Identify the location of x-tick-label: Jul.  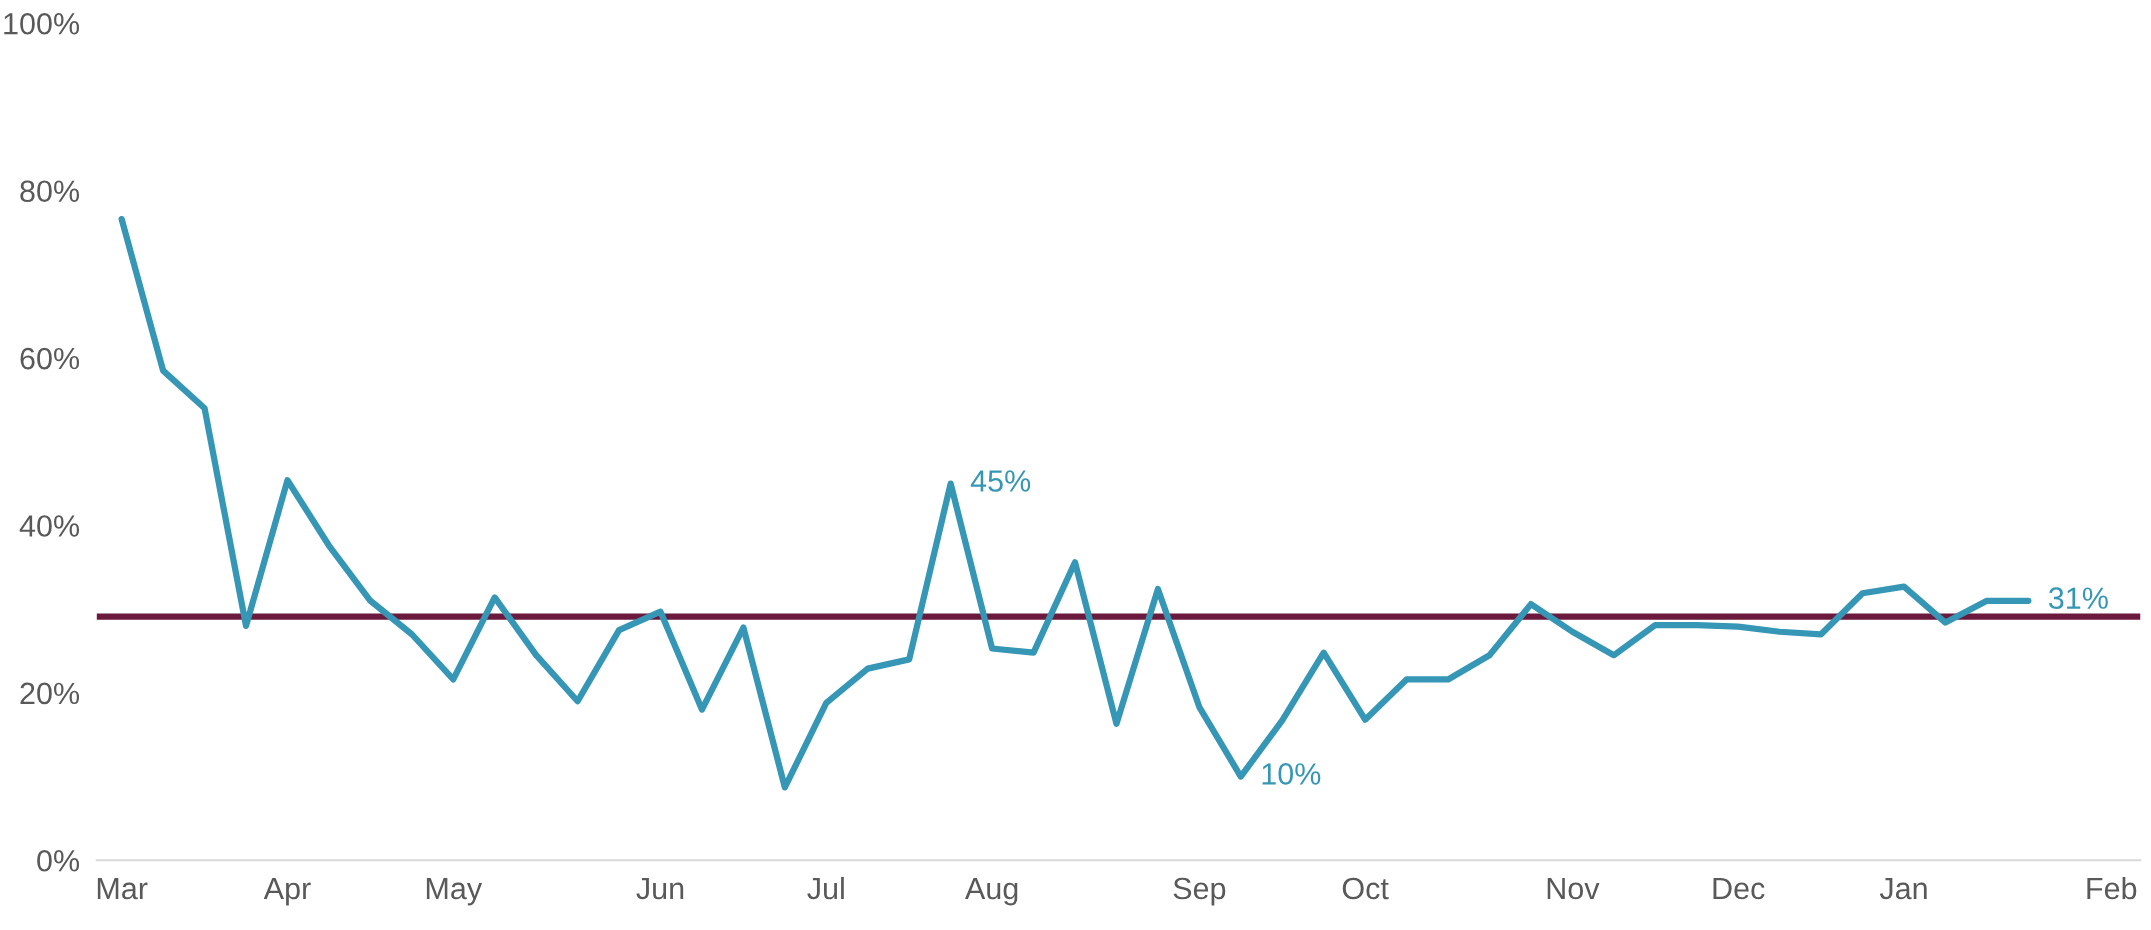
(825, 888).